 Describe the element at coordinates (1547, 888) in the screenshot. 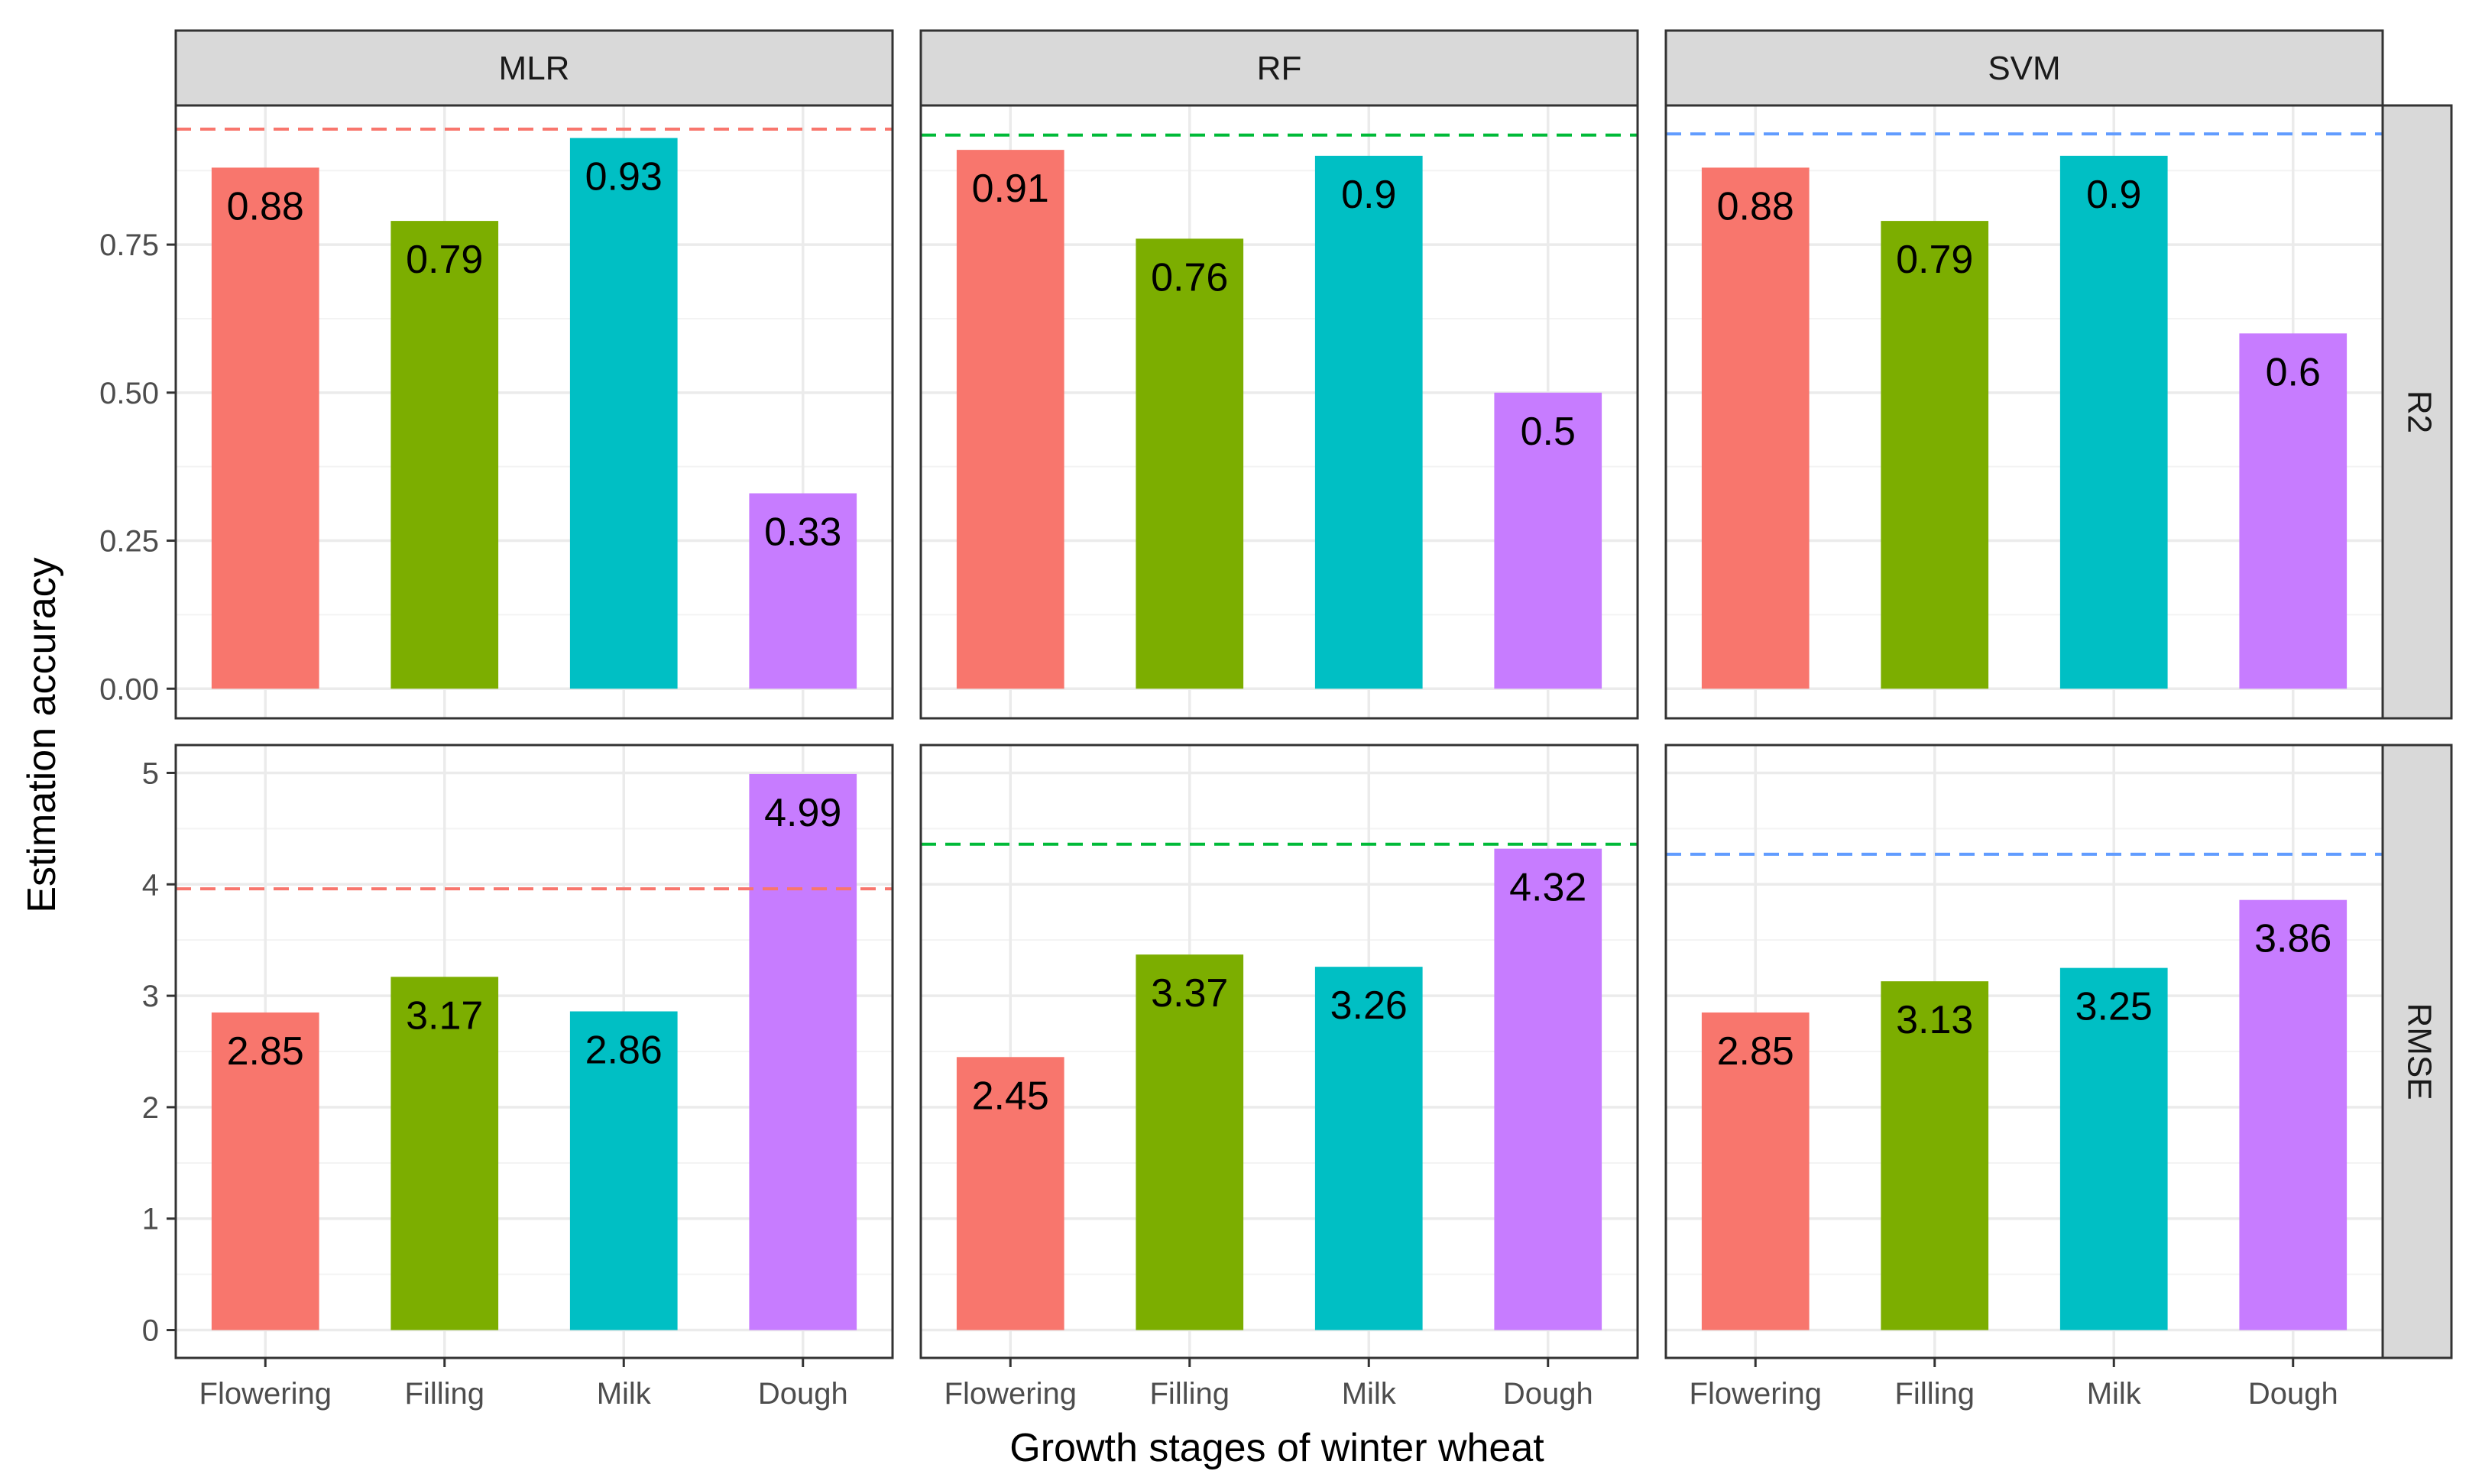

I see `bar-value-label: 4.32` at that location.